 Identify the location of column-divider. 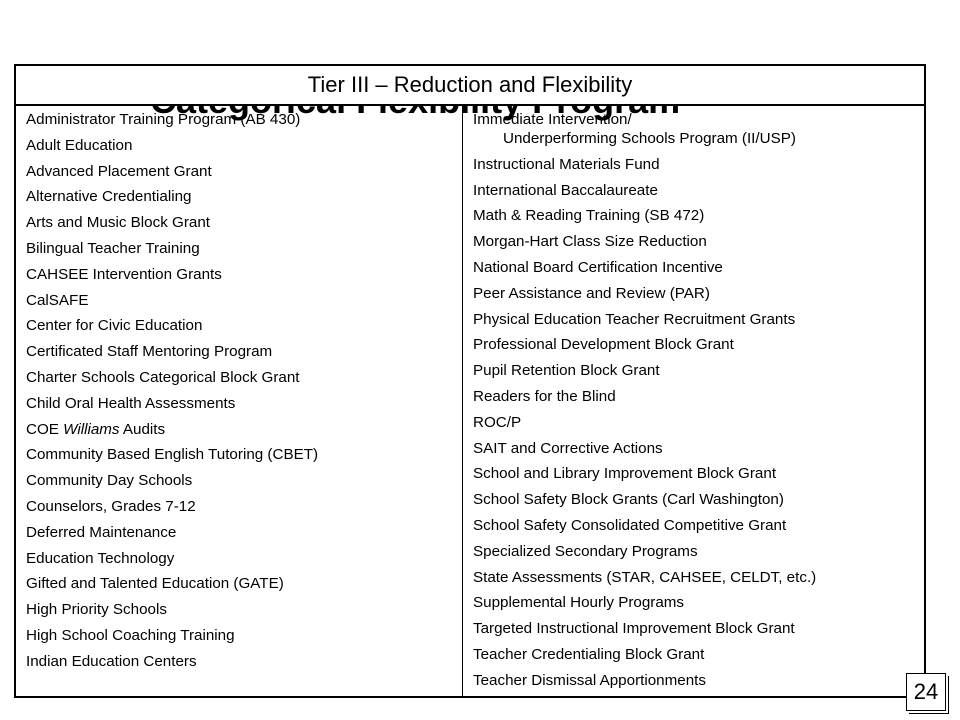
(462, 401).